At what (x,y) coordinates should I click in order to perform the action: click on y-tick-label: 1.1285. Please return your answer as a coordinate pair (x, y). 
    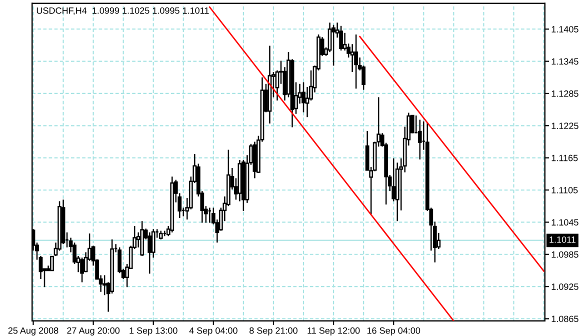
    Looking at the image, I should click on (565, 93).